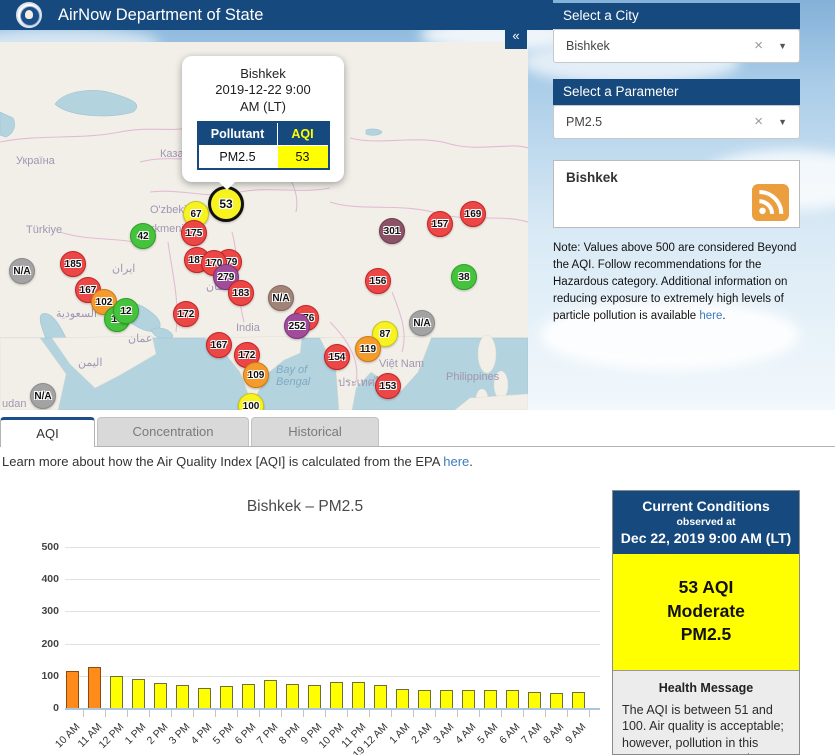 This screenshot has height=755, width=835. Describe the element at coordinates (276, 15) in the screenshot. I see `app-header: AirNow Department of State` at that location.